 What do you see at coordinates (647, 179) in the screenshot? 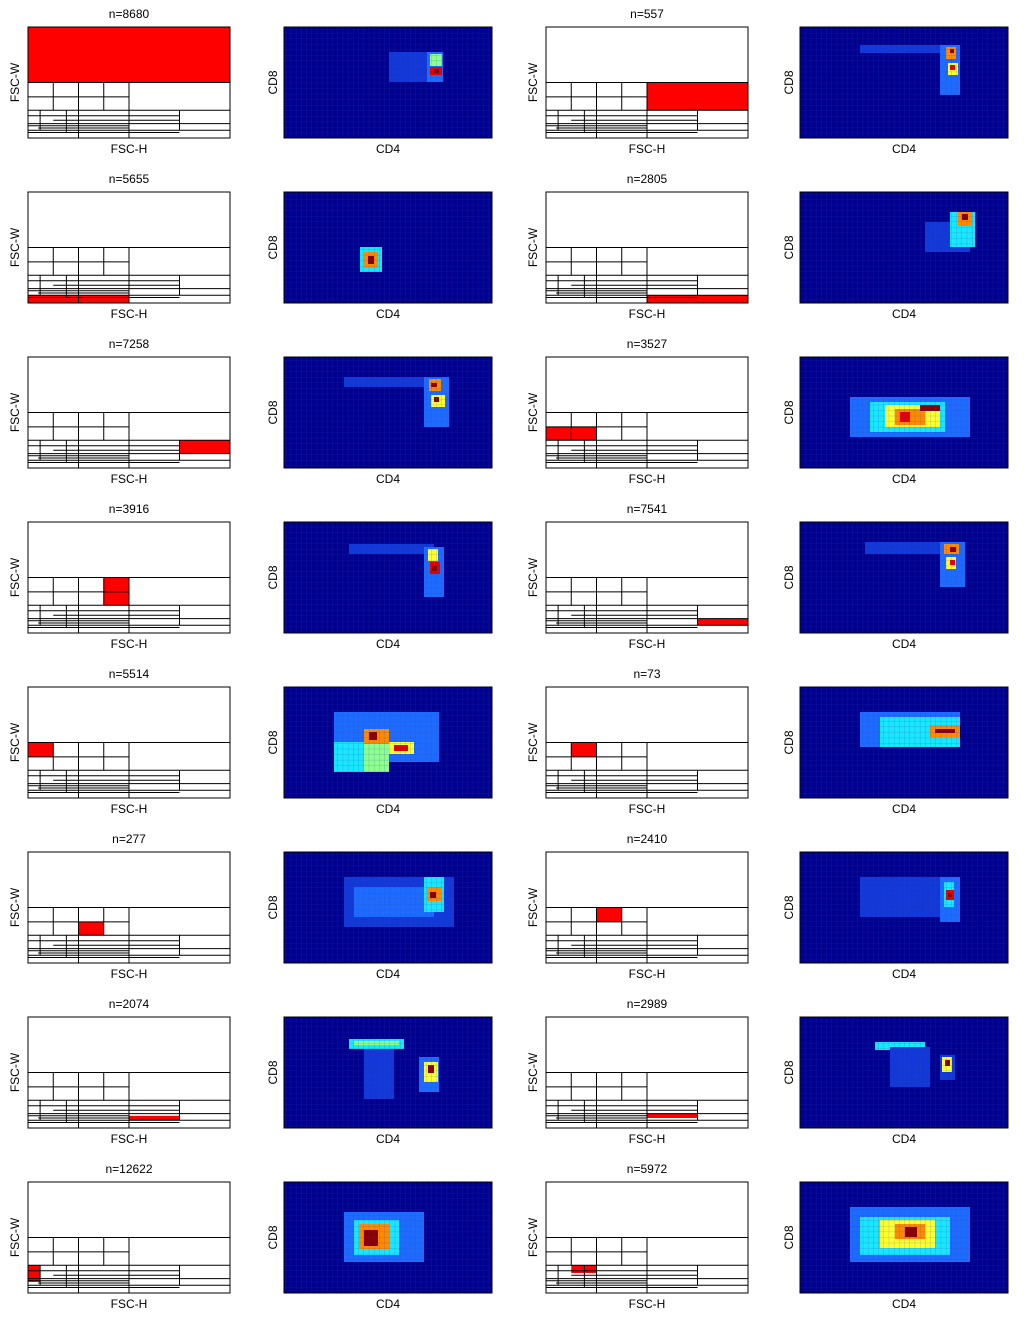
I see `panel-title: n=2805` at bounding box center [647, 179].